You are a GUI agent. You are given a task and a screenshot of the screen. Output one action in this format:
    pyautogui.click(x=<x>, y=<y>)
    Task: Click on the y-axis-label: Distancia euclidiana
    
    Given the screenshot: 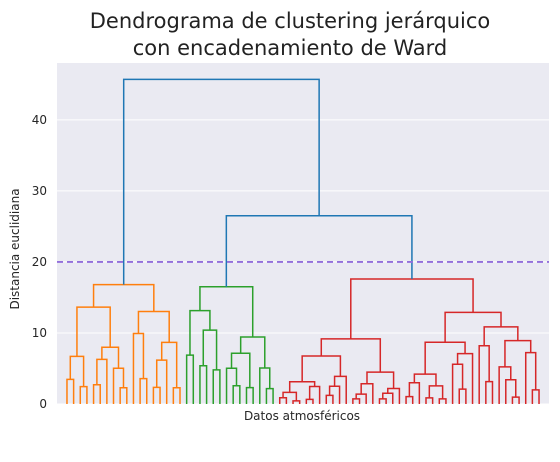 What is the action you would take?
    pyautogui.click(x=15, y=248)
    